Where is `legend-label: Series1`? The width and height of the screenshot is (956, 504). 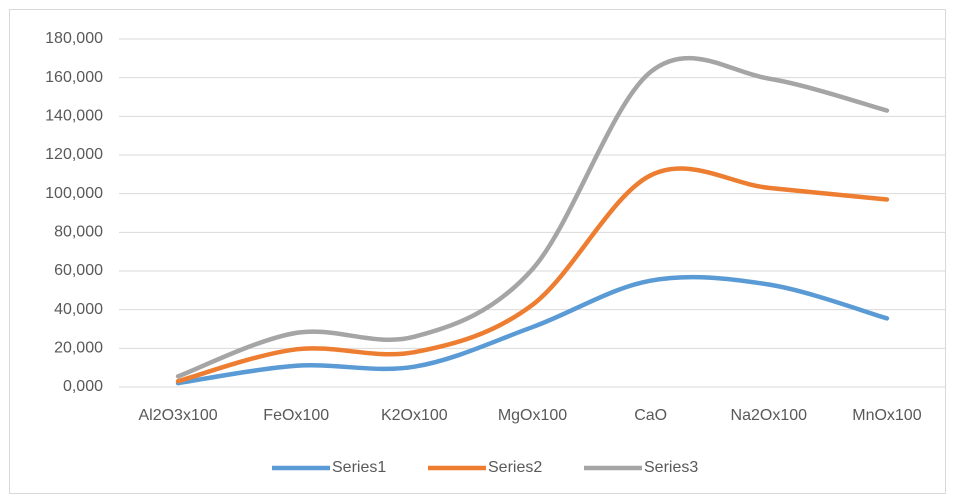
legend-label: Series1 is located at coordinates (359, 467).